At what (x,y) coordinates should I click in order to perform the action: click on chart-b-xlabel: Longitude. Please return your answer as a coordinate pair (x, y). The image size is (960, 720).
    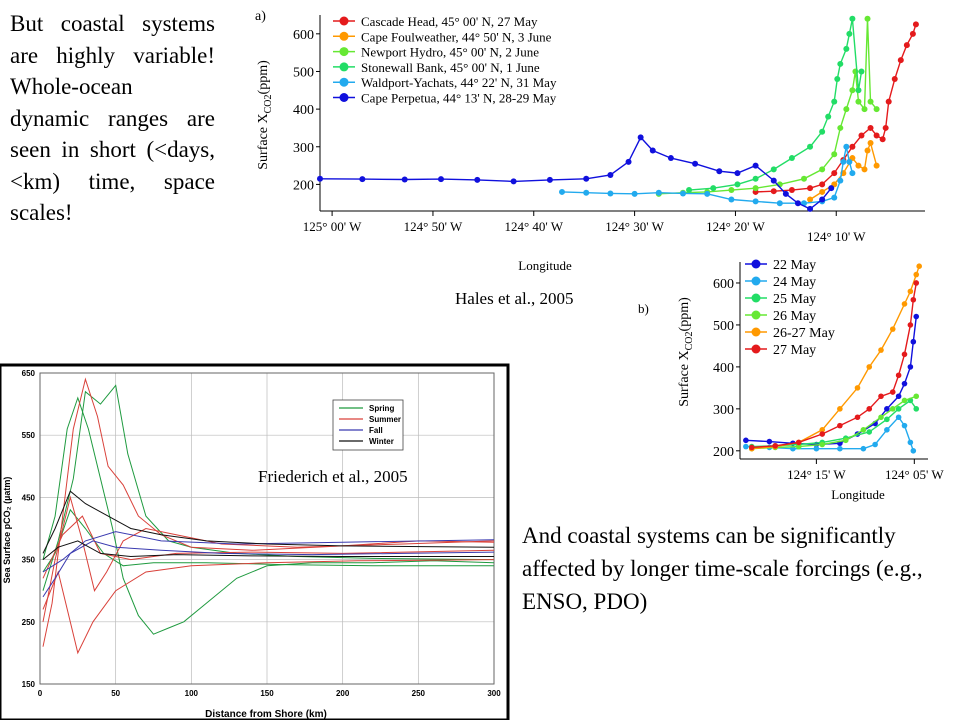
    Looking at the image, I should click on (858, 494).